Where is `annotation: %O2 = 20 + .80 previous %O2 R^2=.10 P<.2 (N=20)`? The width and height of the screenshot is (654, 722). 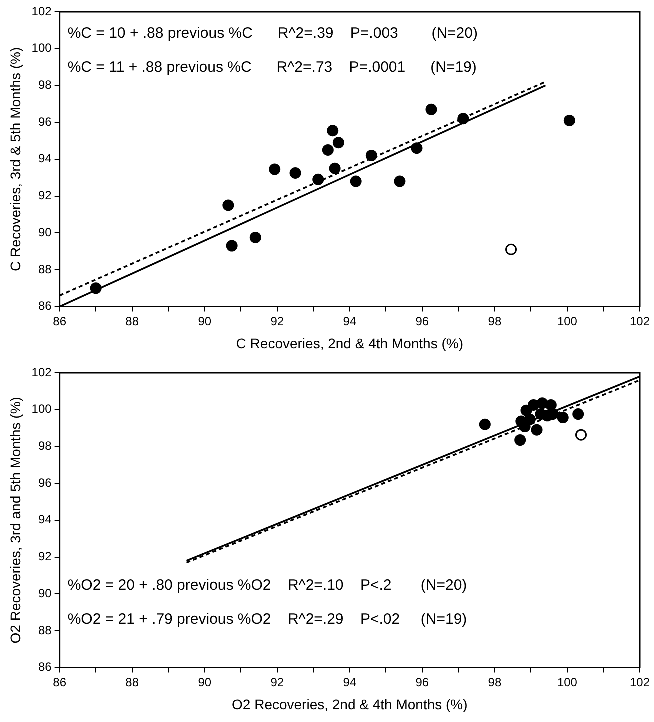 annotation: %O2 = 20 + .80 previous %O2 R^2=.10 P<.2 (N=20) is located at coordinates (268, 585).